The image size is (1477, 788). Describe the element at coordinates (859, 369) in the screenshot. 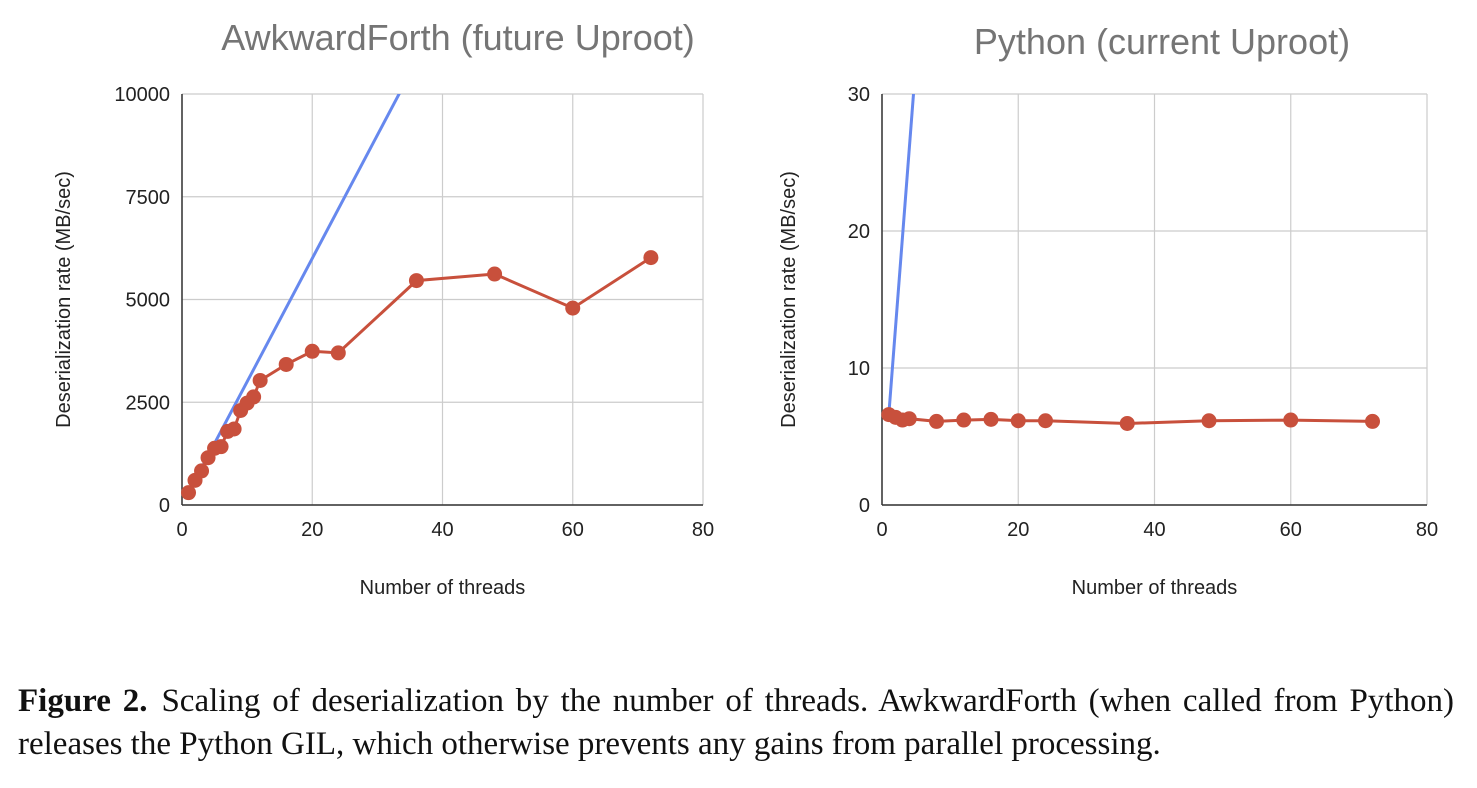

I see `right-chart-y-tick-label: 10` at that location.